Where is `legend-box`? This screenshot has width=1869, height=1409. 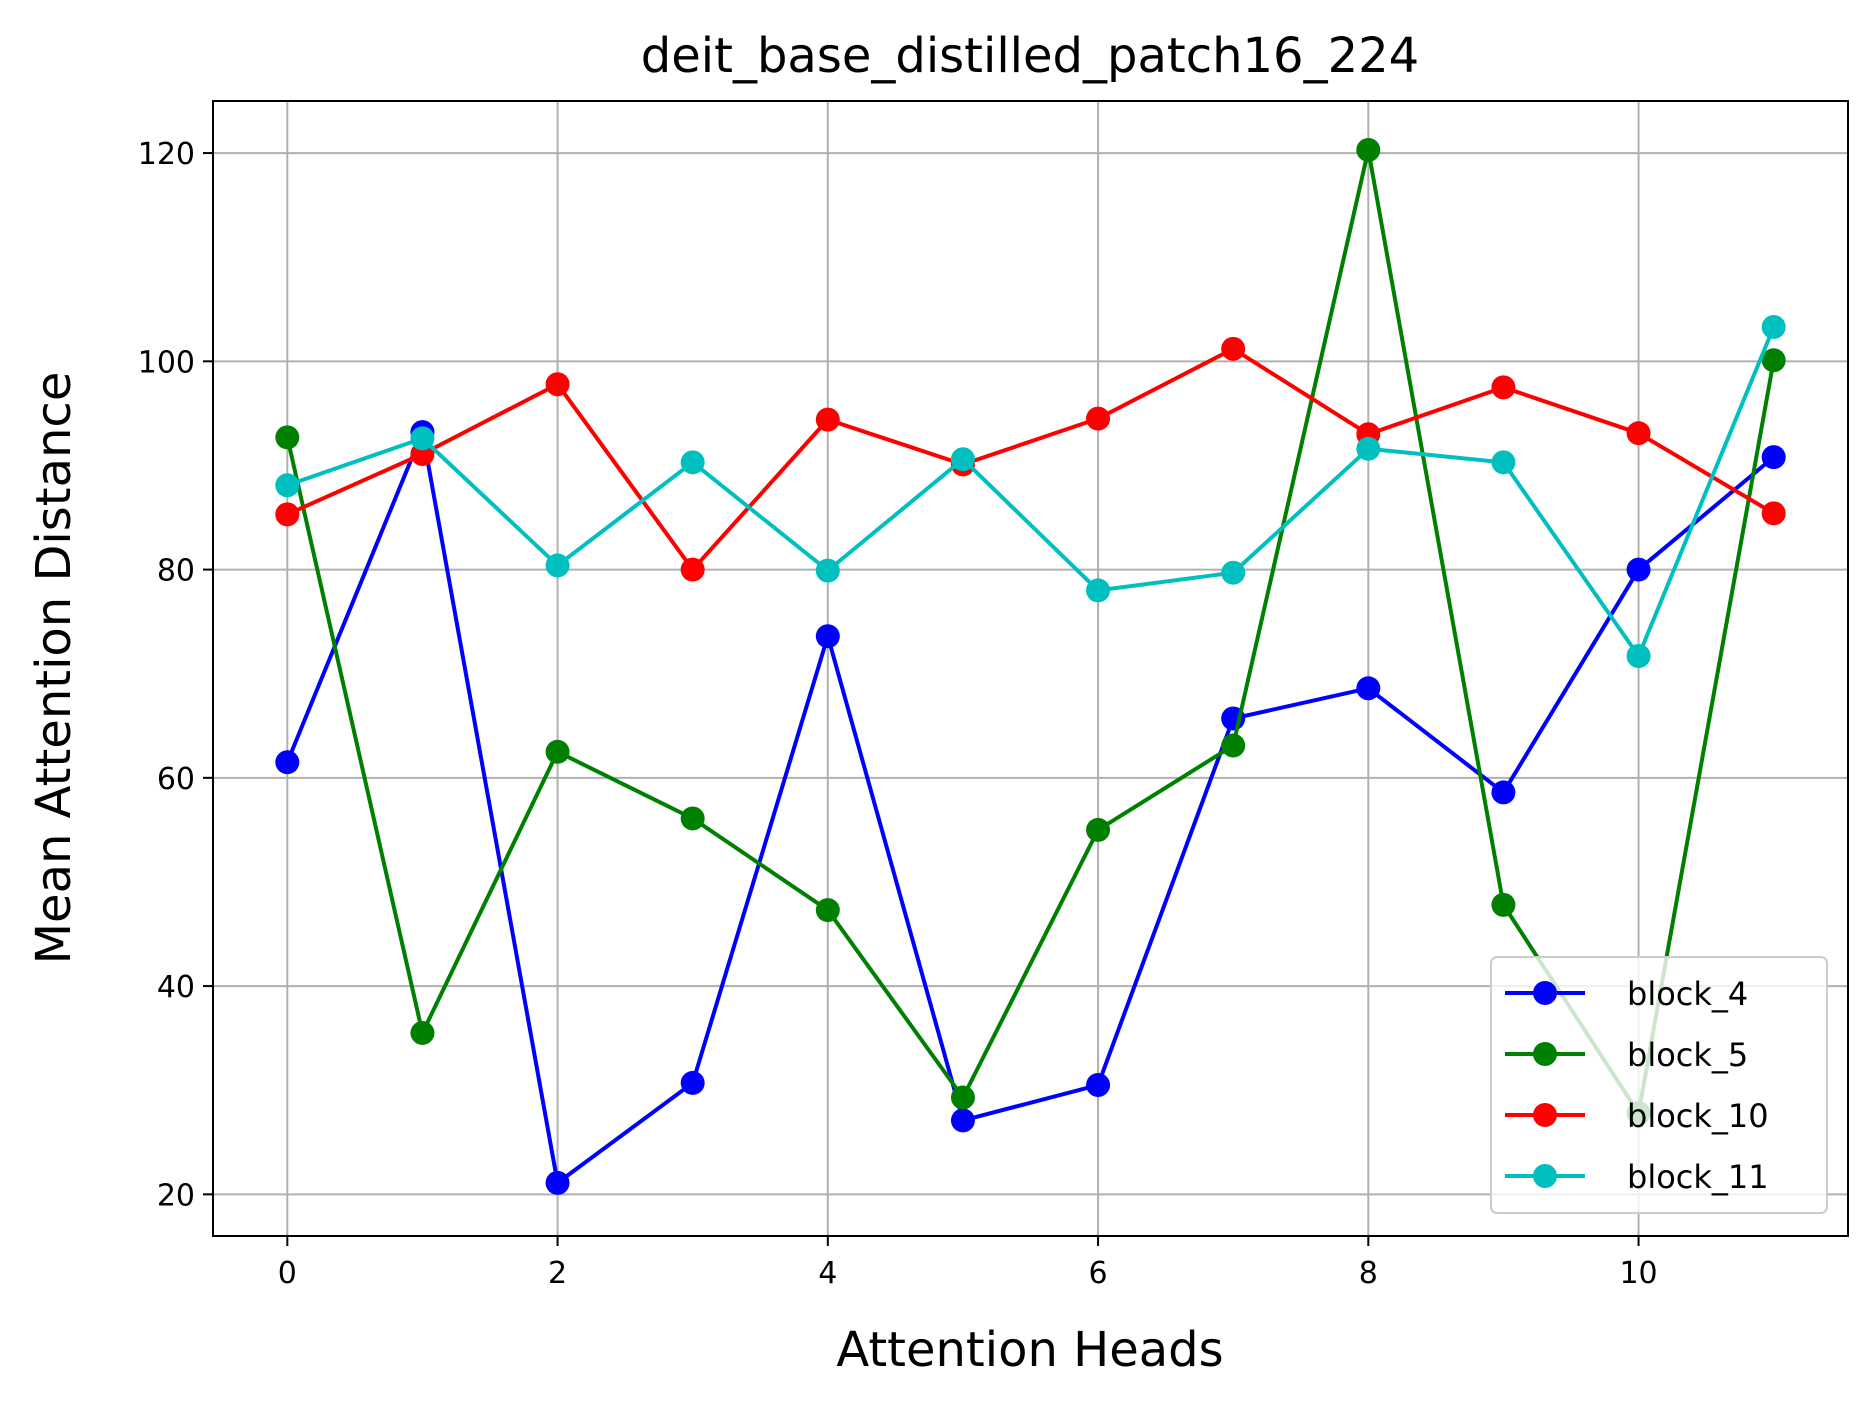
legend-box is located at coordinates (1659, 1085).